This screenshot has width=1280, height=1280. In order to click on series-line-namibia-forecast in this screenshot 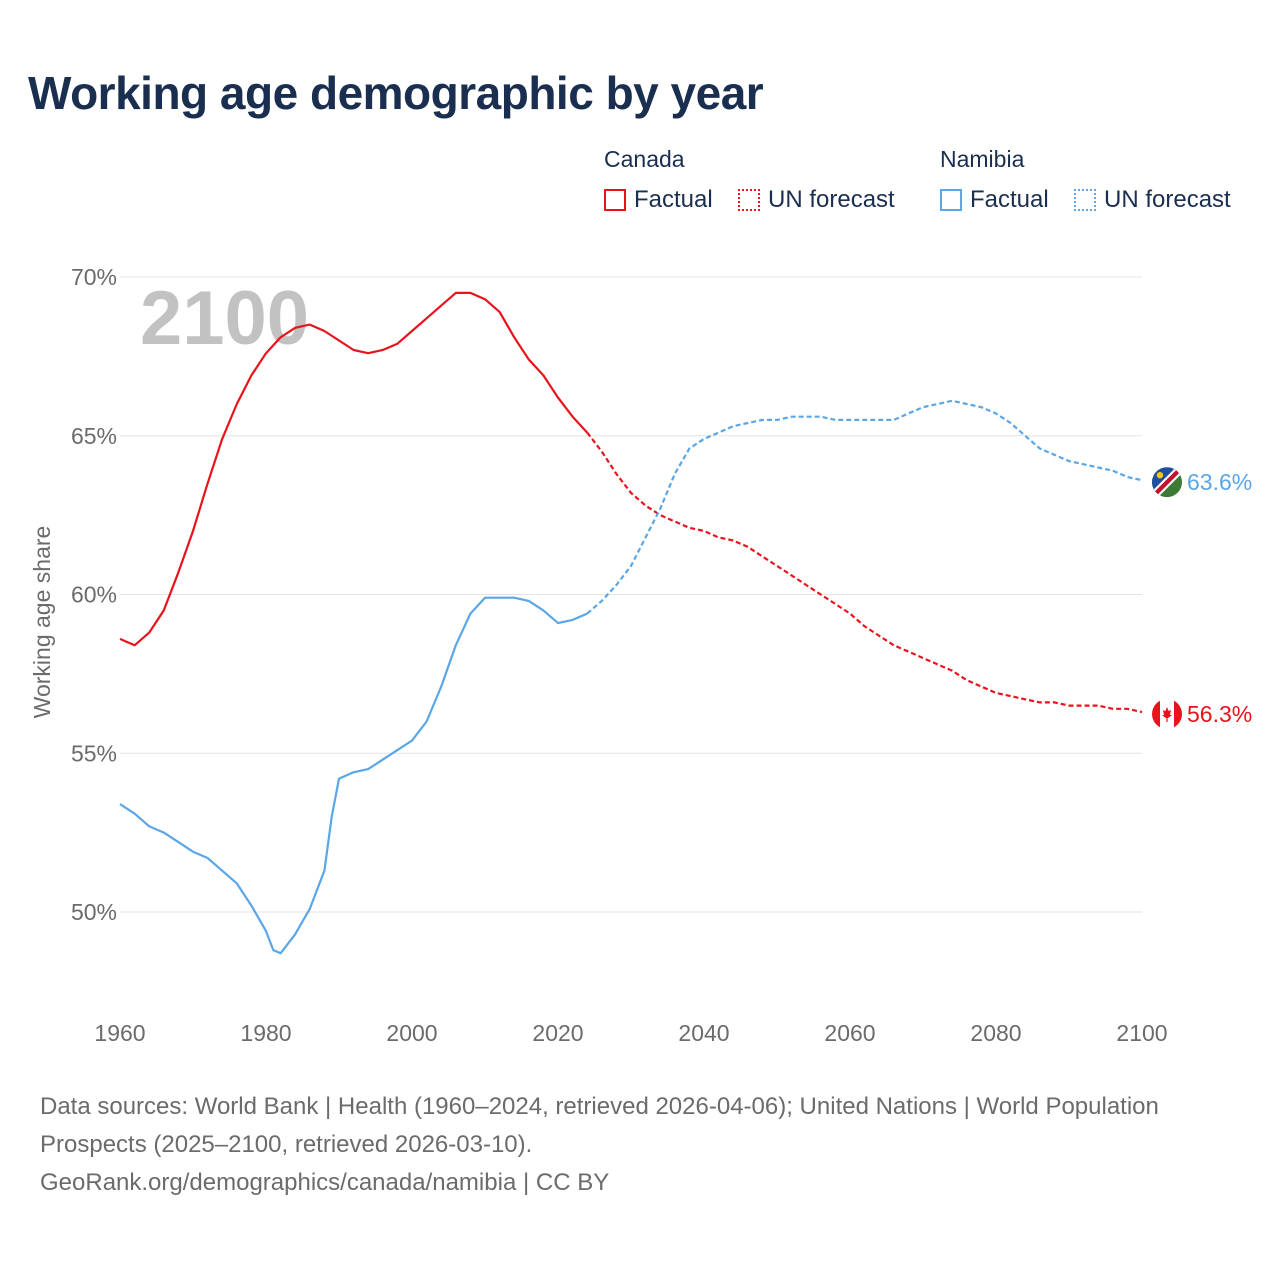, I will do `click(864, 507)`.